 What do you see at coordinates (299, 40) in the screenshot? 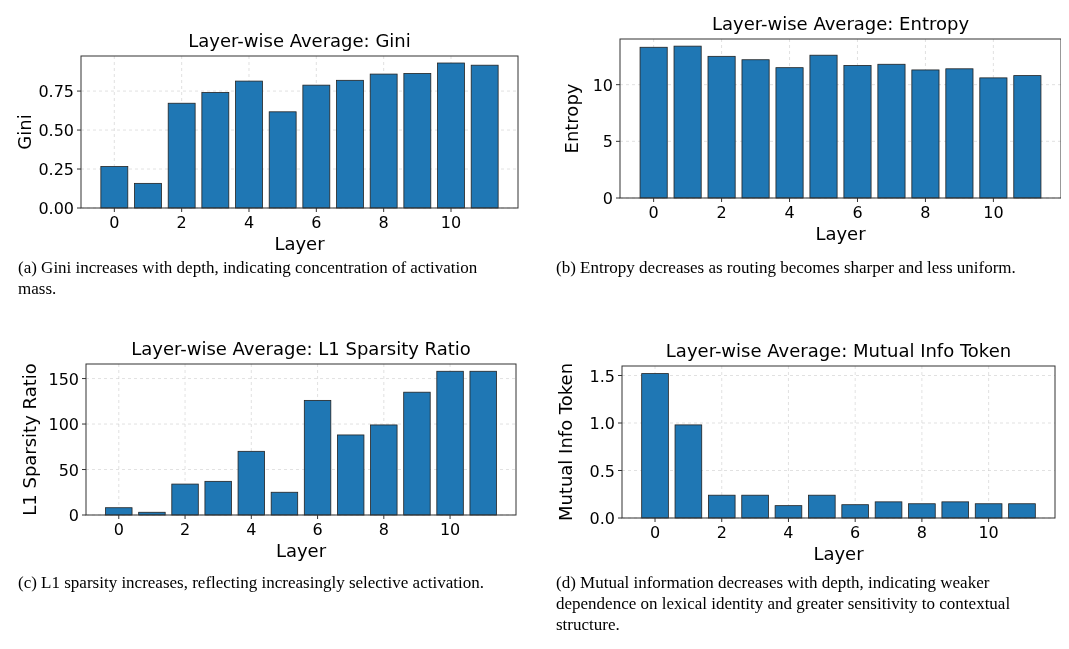
I see `chart-title: Layer-wise Average: Gini` at bounding box center [299, 40].